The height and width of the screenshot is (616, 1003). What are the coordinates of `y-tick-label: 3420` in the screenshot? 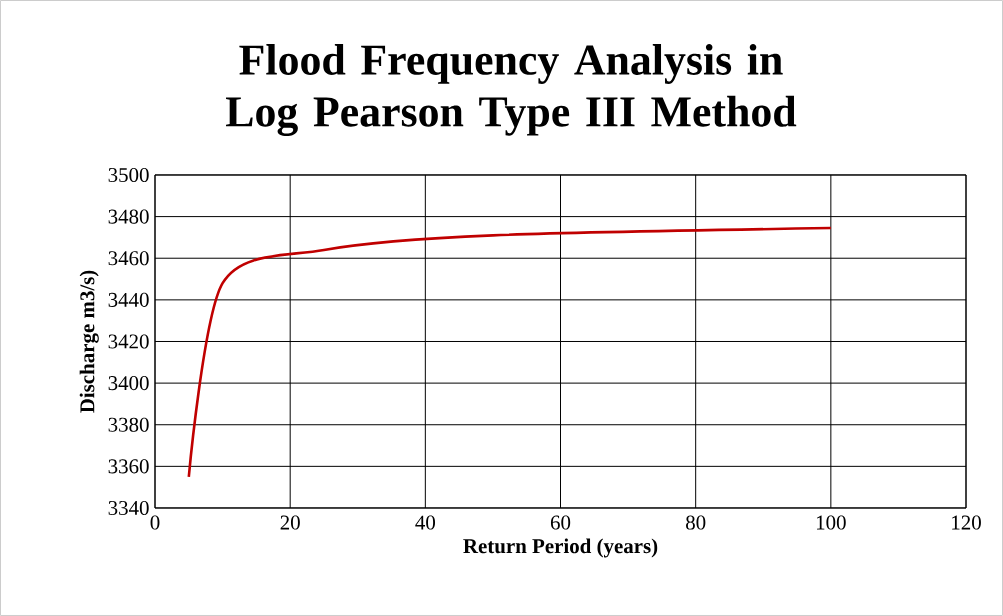 It's located at (128, 341).